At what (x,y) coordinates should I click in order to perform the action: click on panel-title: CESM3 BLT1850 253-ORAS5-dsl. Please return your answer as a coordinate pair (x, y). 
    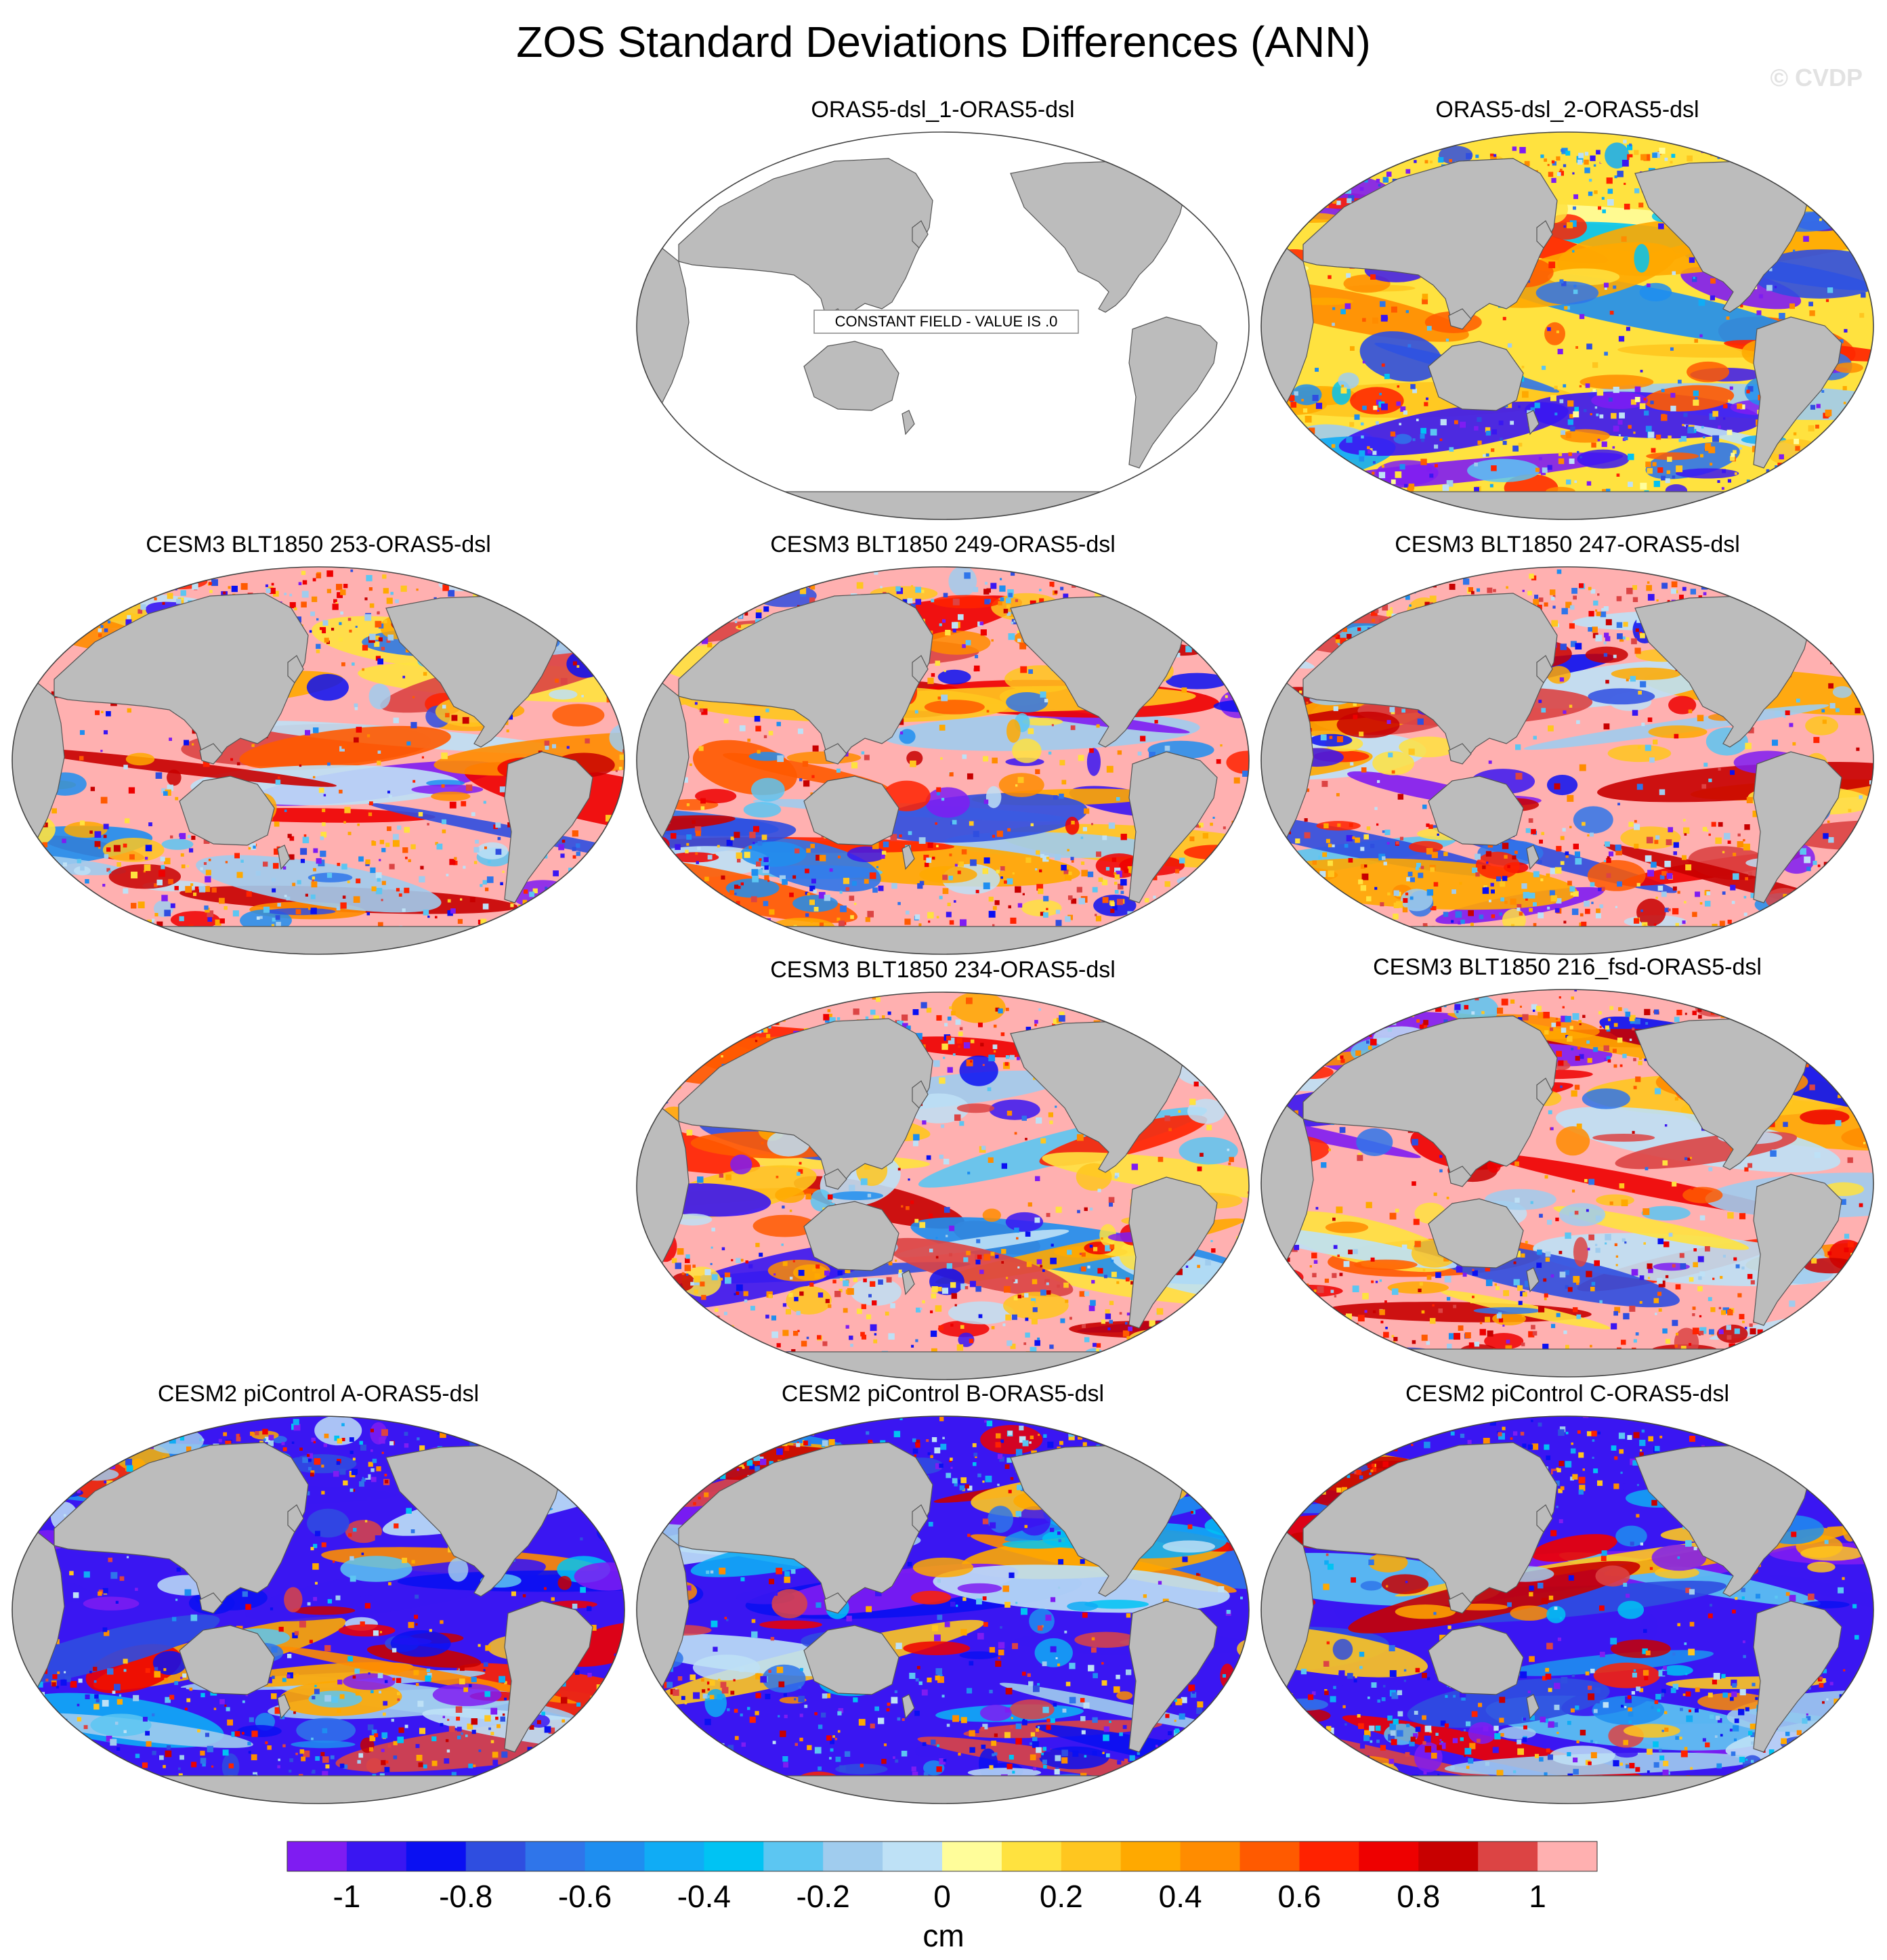
    Looking at the image, I should click on (318, 544).